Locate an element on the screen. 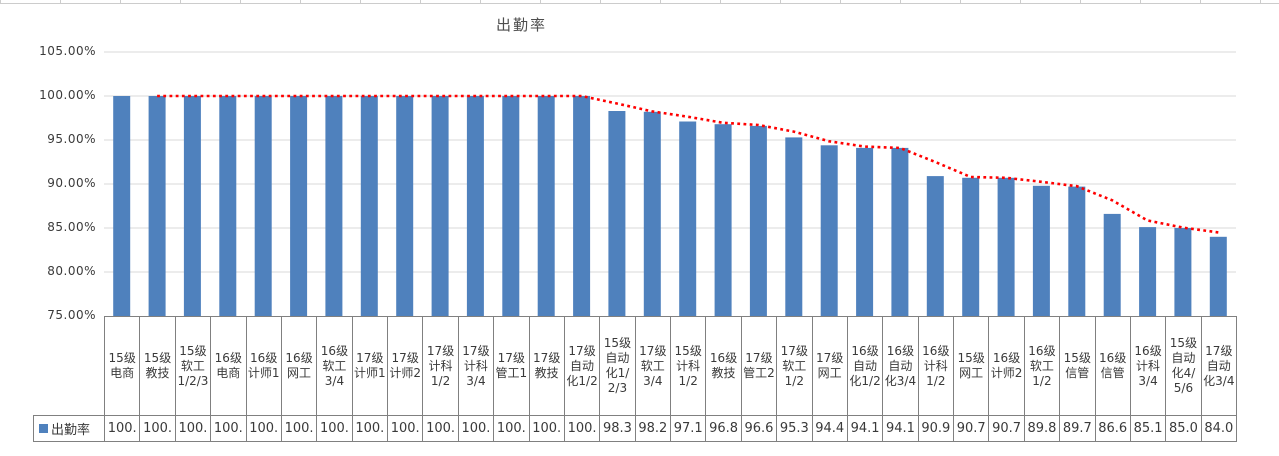 The width and height of the screenshot is (1279, 456). value-cell: 98.3 is located at coordinates (617, 429).